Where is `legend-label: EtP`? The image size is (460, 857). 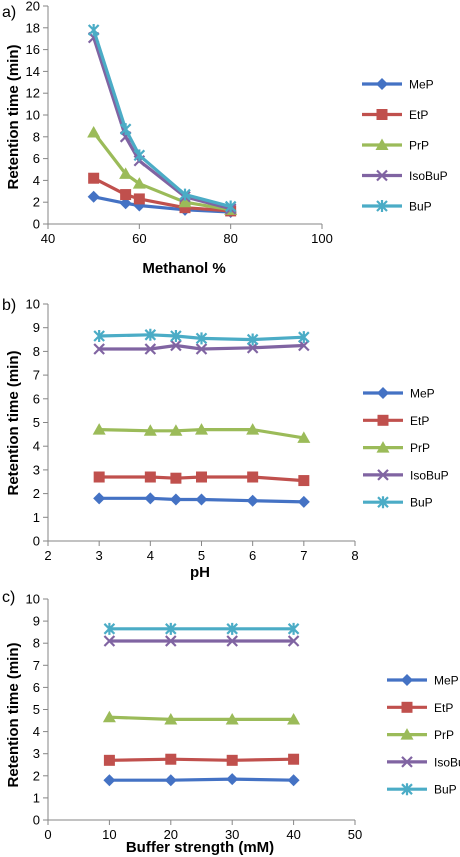 legend-label: EtP is located at coordinates (443, 708).